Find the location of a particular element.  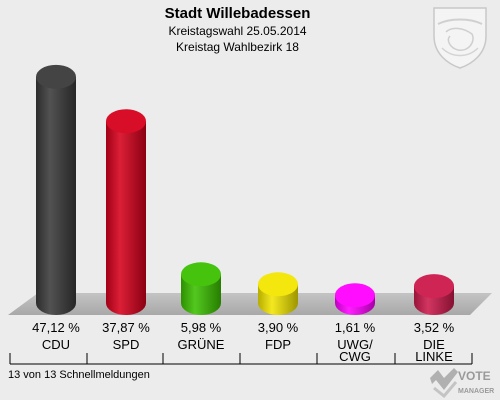

category-label-5-line-1: LINKE is located at coordinates (434, 356).